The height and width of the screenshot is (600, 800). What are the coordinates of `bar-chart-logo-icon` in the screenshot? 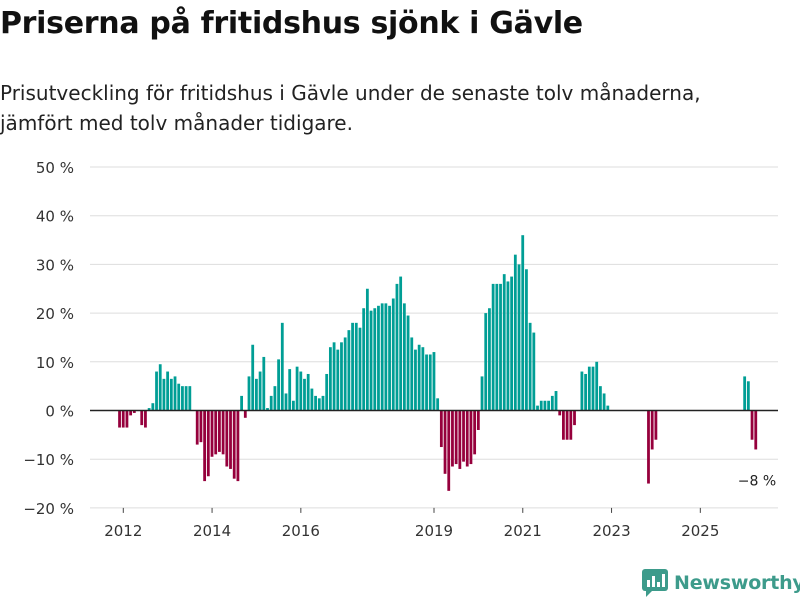 It's located at (655, 583).